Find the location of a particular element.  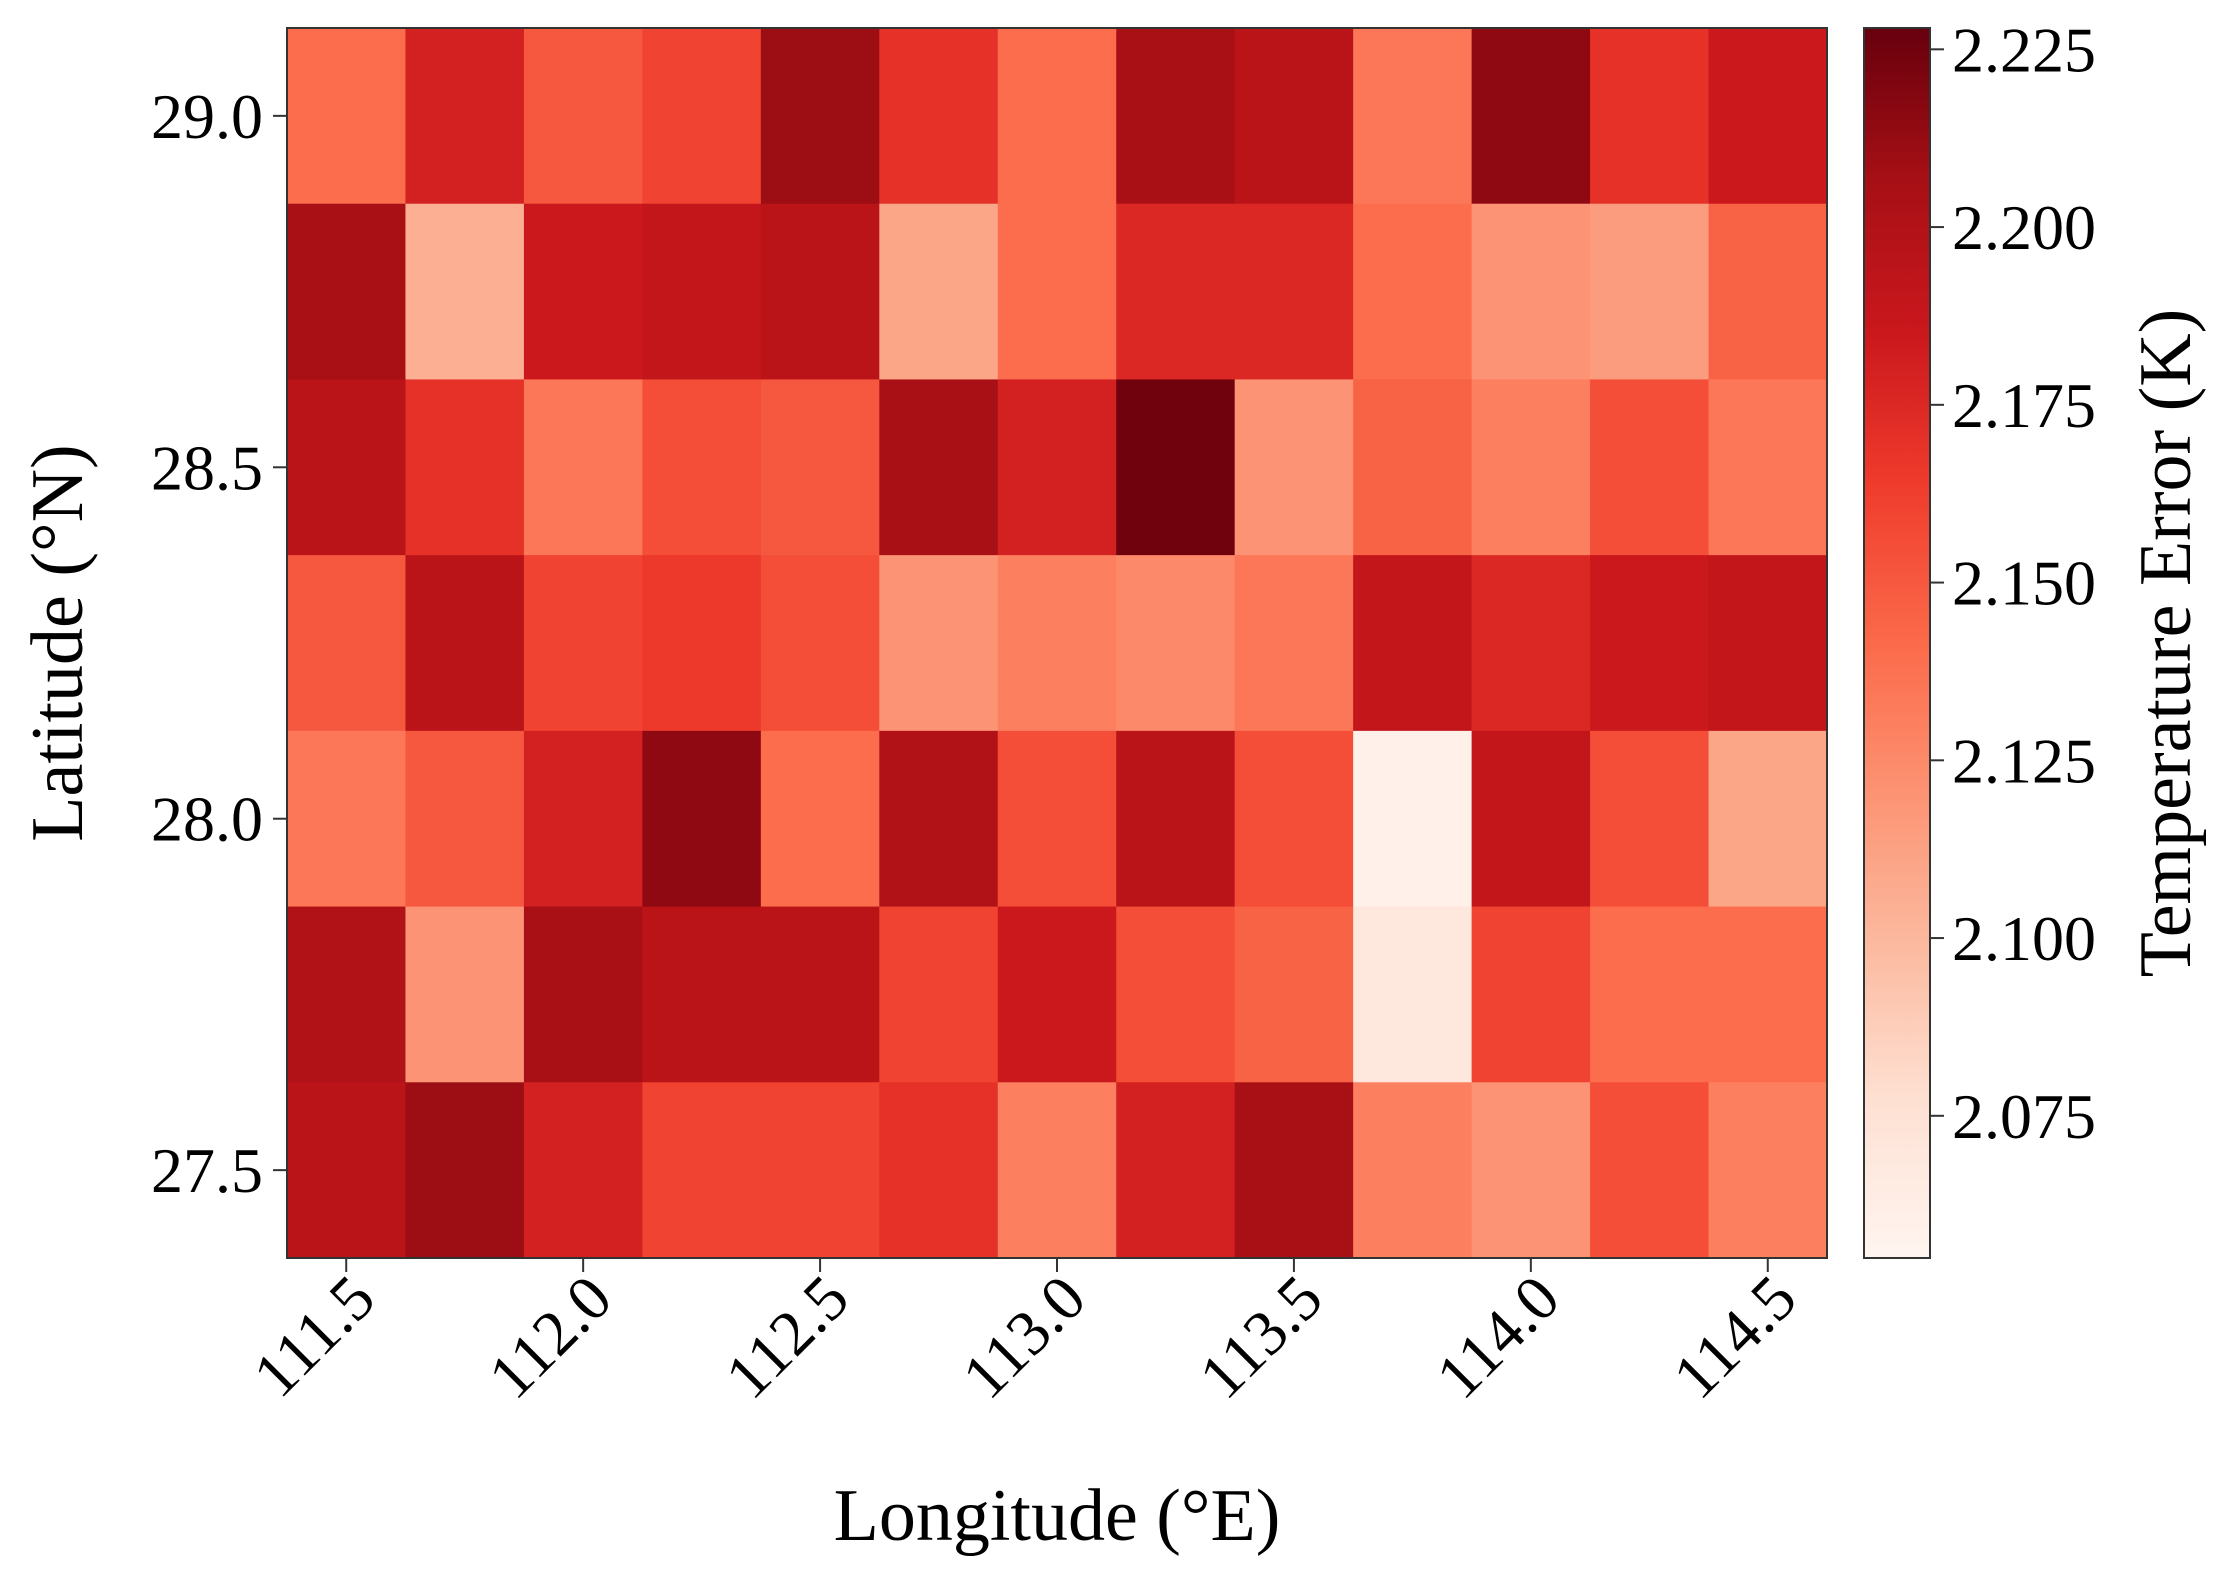

x-tick-label: 112.5 is located at coordinates (787, 1337).